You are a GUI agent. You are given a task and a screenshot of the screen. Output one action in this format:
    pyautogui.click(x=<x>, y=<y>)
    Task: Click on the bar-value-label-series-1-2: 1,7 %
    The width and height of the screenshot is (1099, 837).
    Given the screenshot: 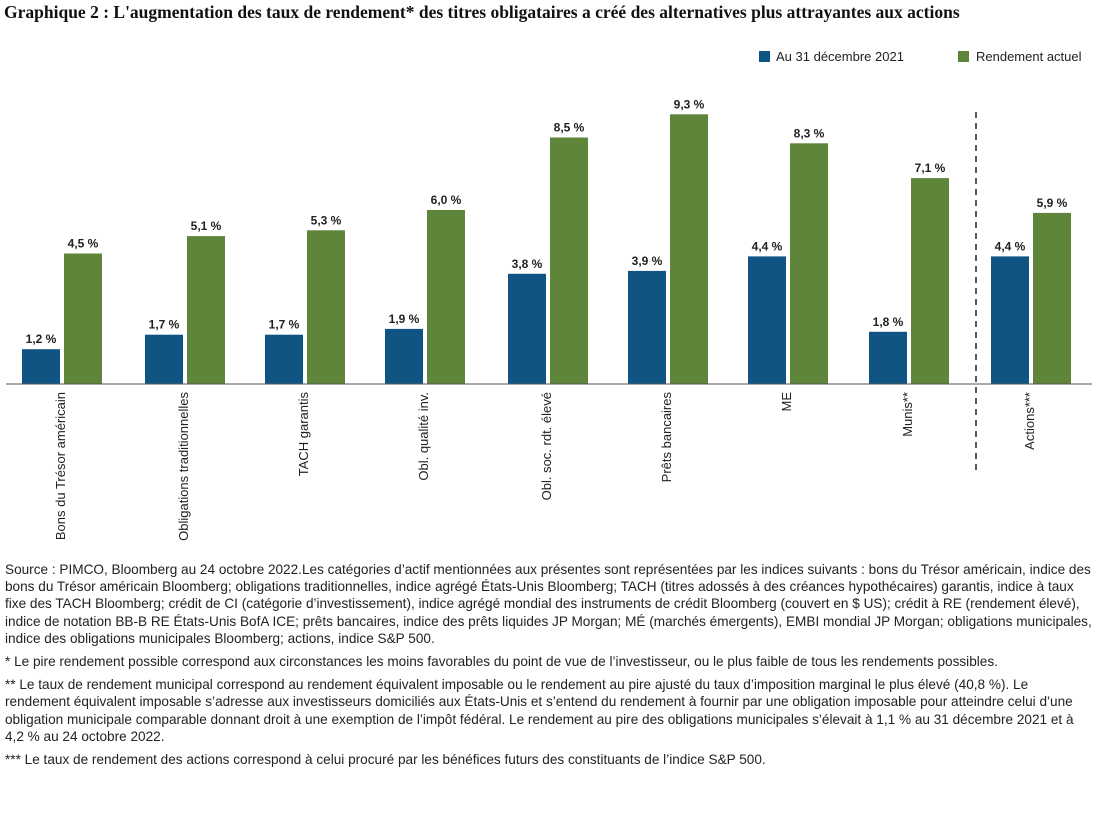 What is the action you would take?
    pyautogui.click(x=284, y=325)
    